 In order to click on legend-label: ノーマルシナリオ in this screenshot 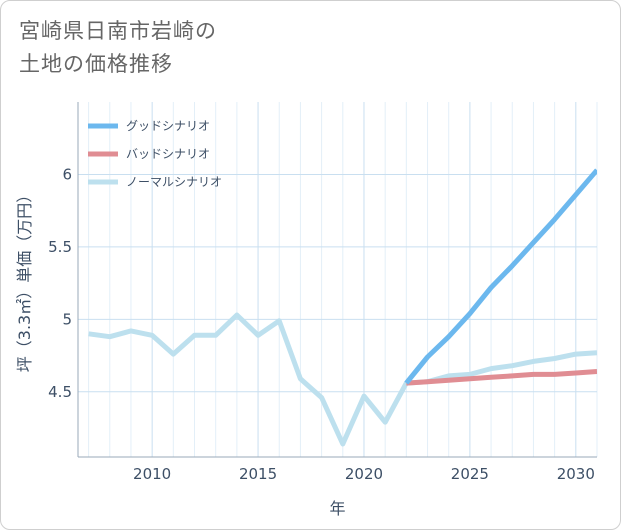, I will do `click(174, 182)`.